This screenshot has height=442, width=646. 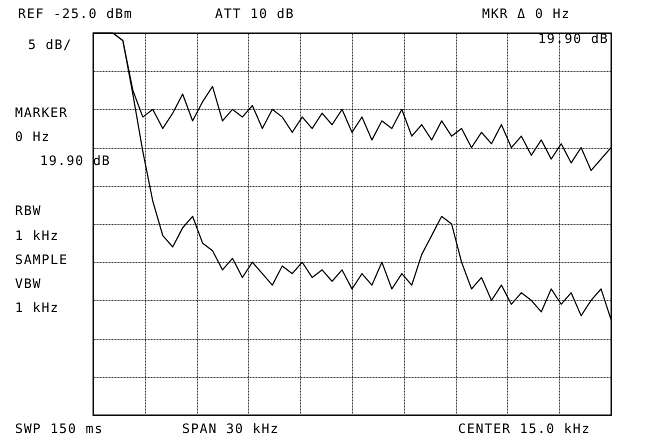 What do you see at coordinates (524, 430) in the screenshot?
I see `text: CENTER 15.0 kHz` at bounding box center [524, 430].